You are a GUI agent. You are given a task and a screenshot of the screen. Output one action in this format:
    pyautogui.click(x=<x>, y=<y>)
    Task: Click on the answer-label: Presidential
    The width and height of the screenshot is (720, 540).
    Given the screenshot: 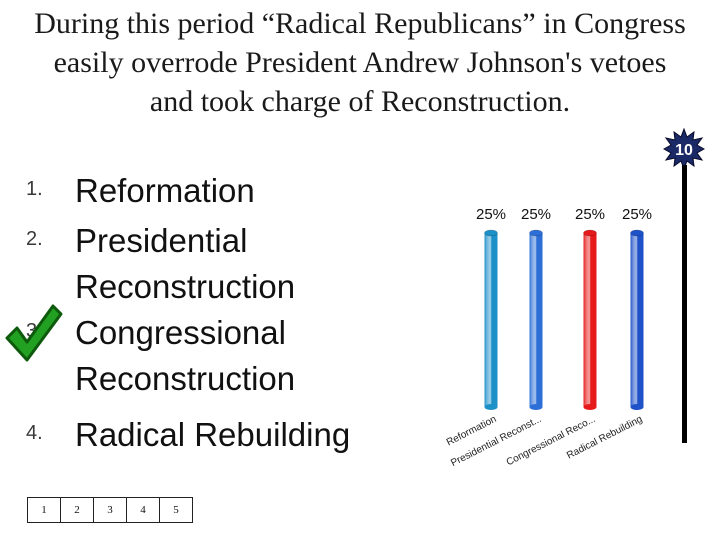 What is the action you would take?
    pyautogui.click(x=161, y=240)
    